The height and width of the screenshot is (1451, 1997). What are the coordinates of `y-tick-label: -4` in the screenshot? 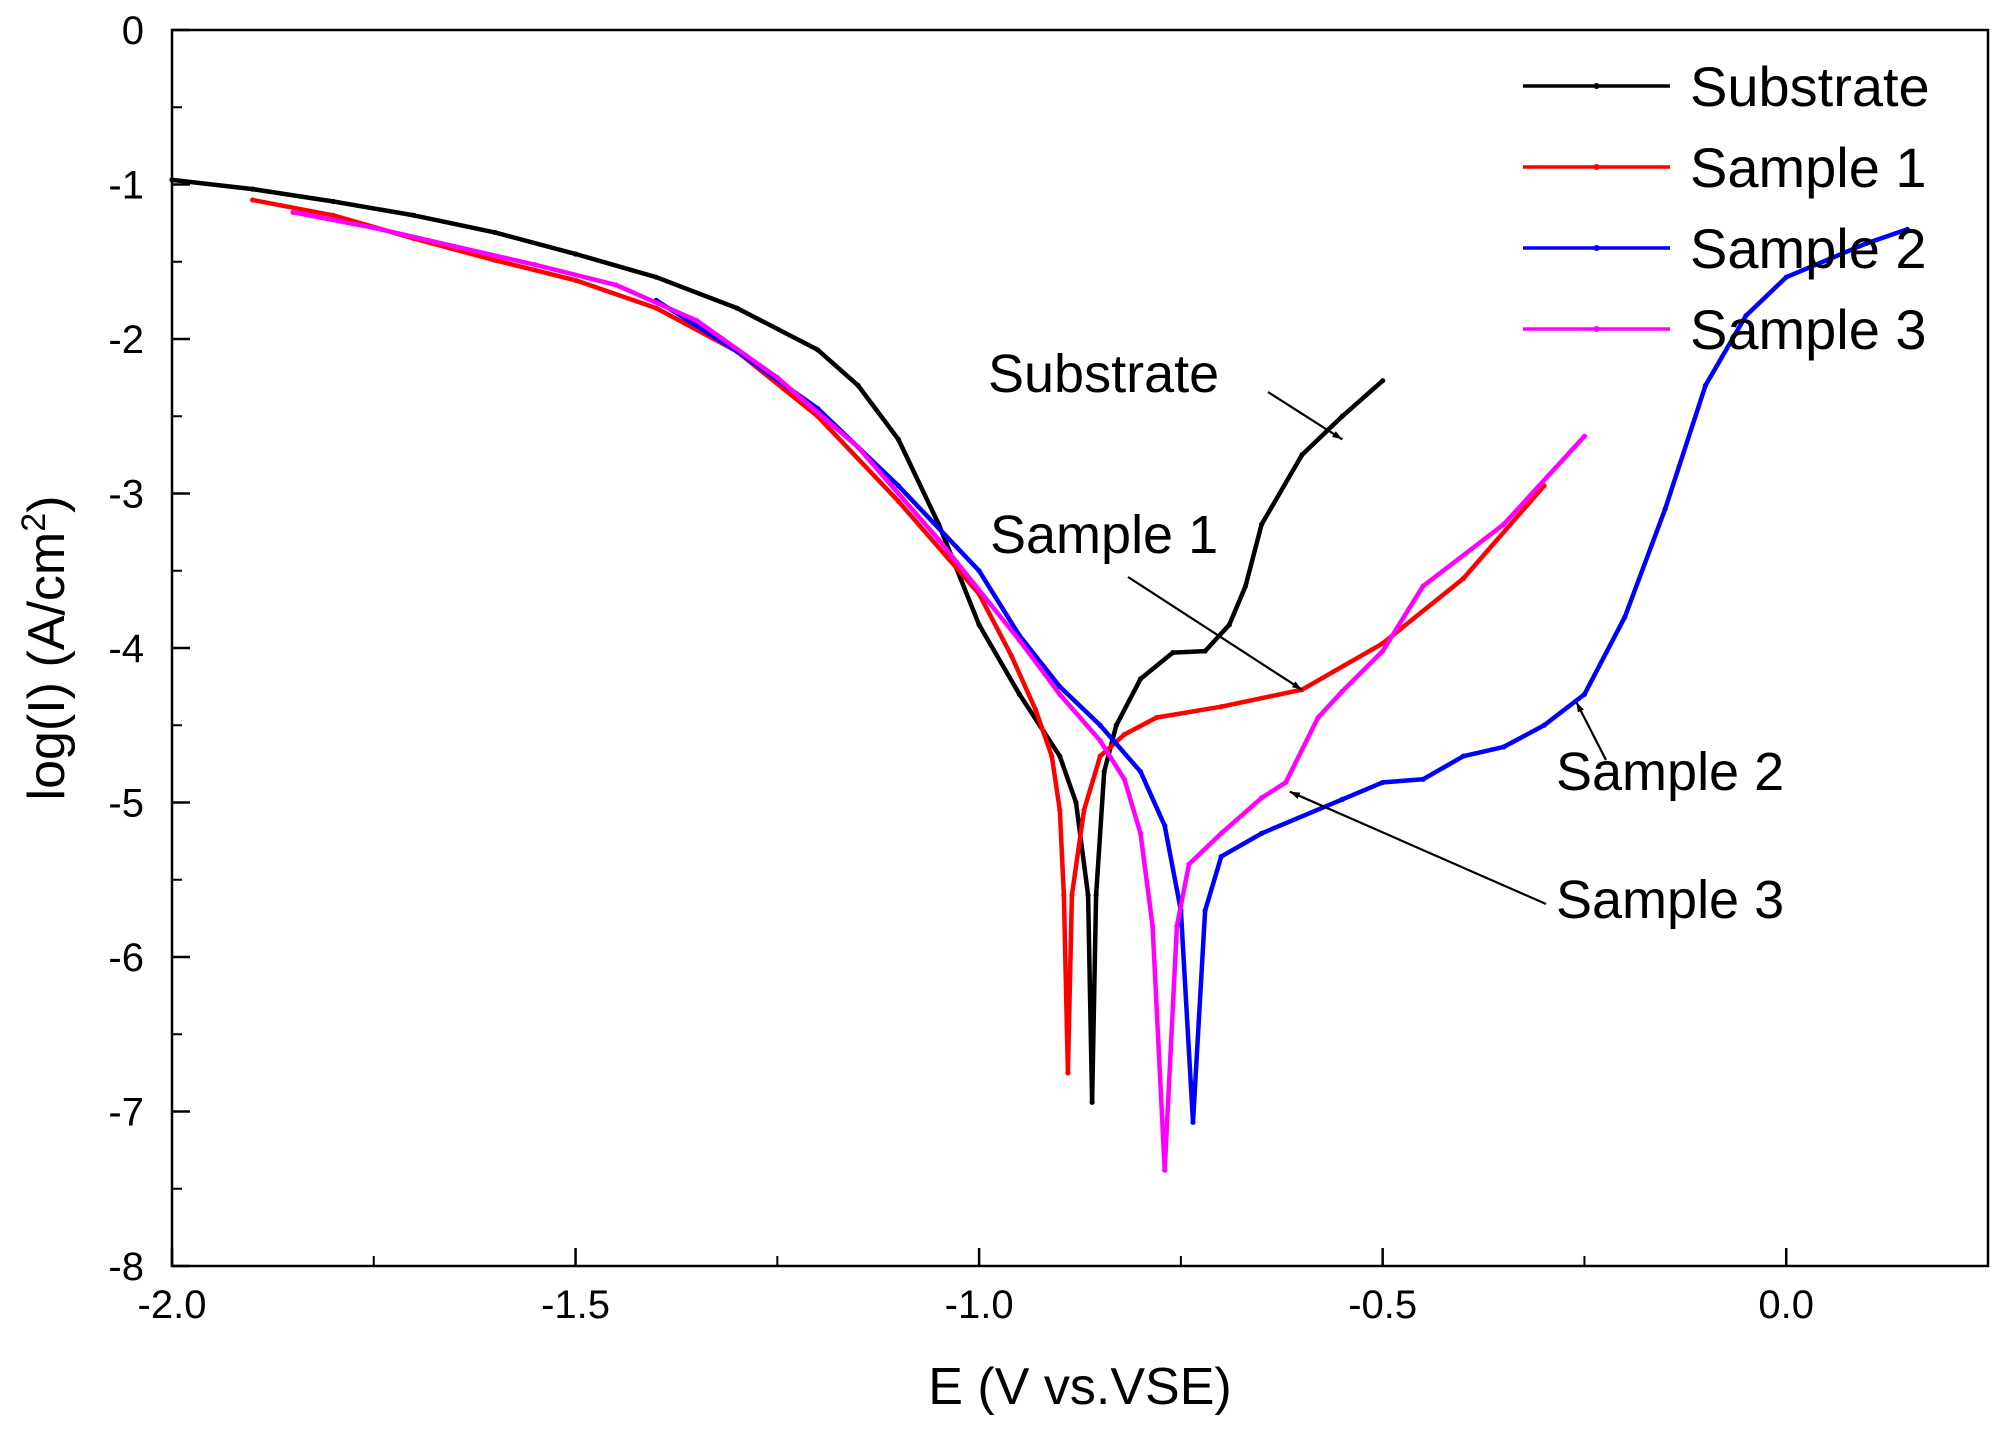 It's located at (126, 649).